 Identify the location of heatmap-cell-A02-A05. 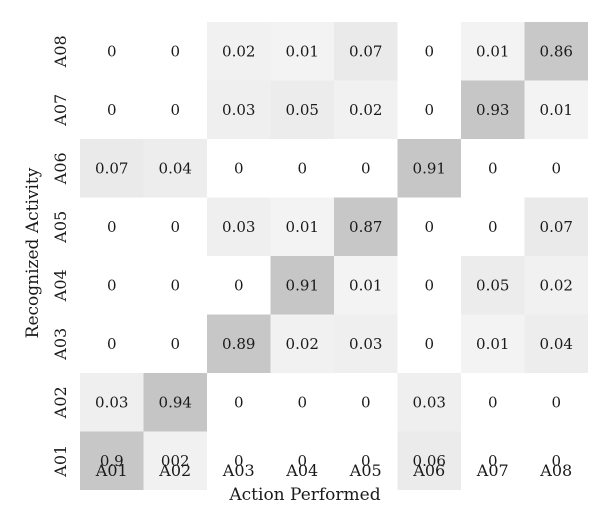
(366, 402).